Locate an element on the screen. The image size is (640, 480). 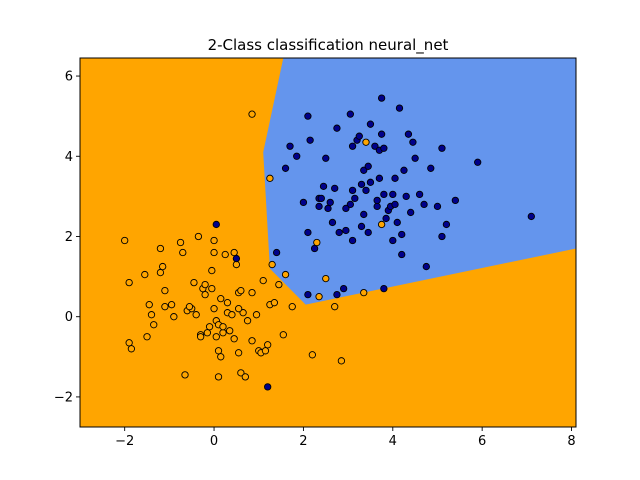
y-tick-label: 0 is located at coordinates (69, 317).